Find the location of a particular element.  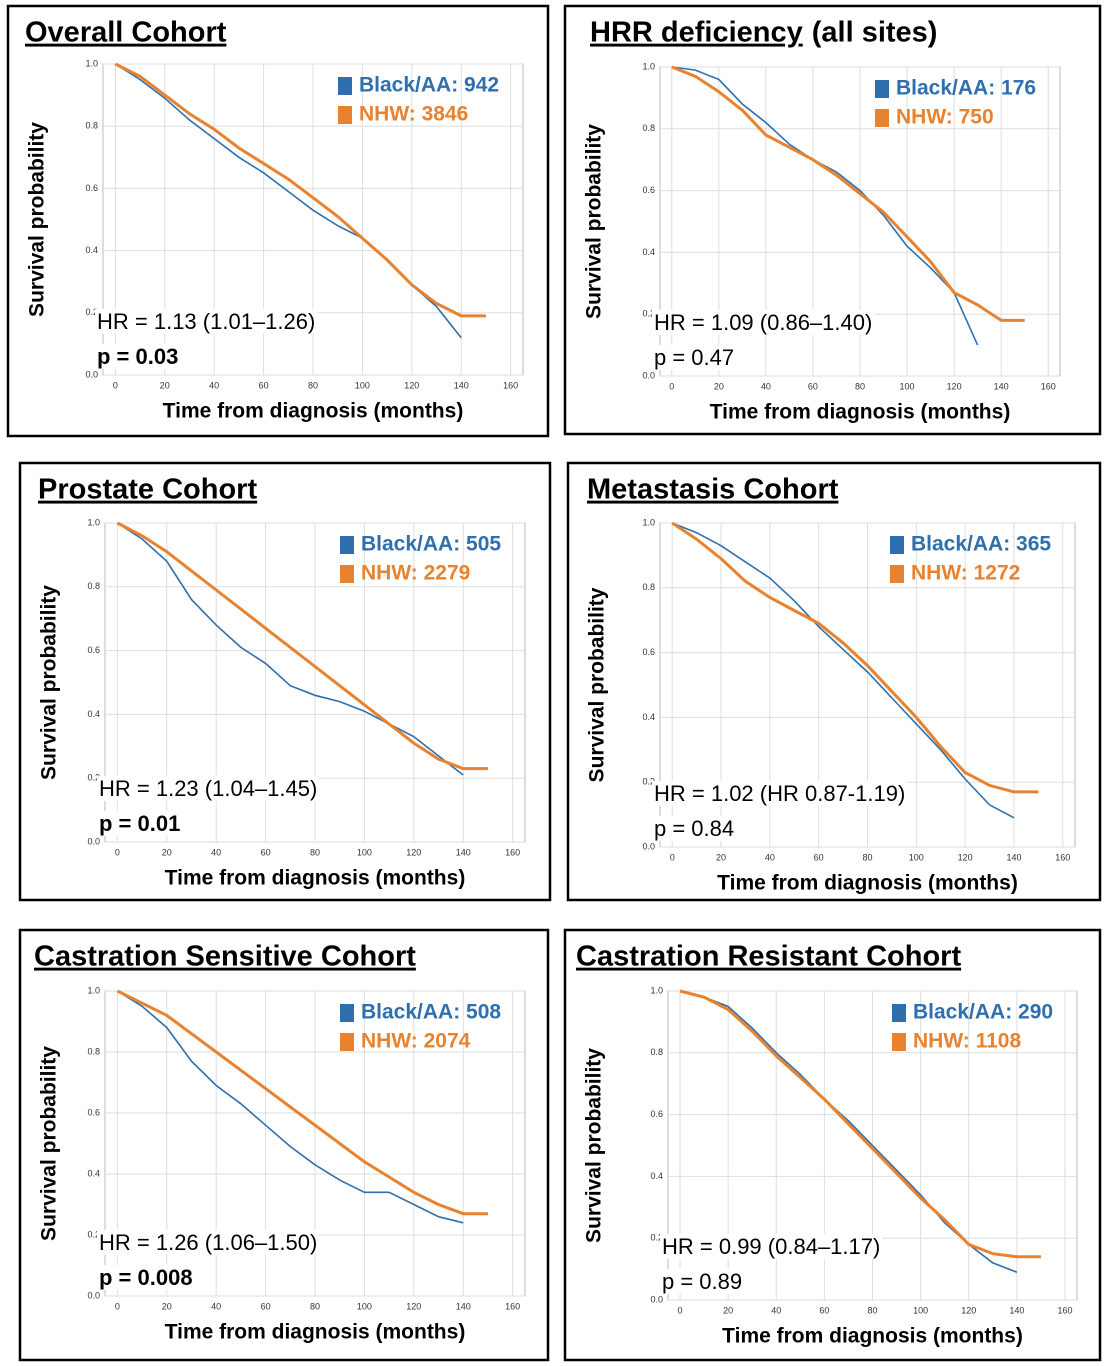

legend-label: Black/AA: 942 is located at coordinates (429, 85).